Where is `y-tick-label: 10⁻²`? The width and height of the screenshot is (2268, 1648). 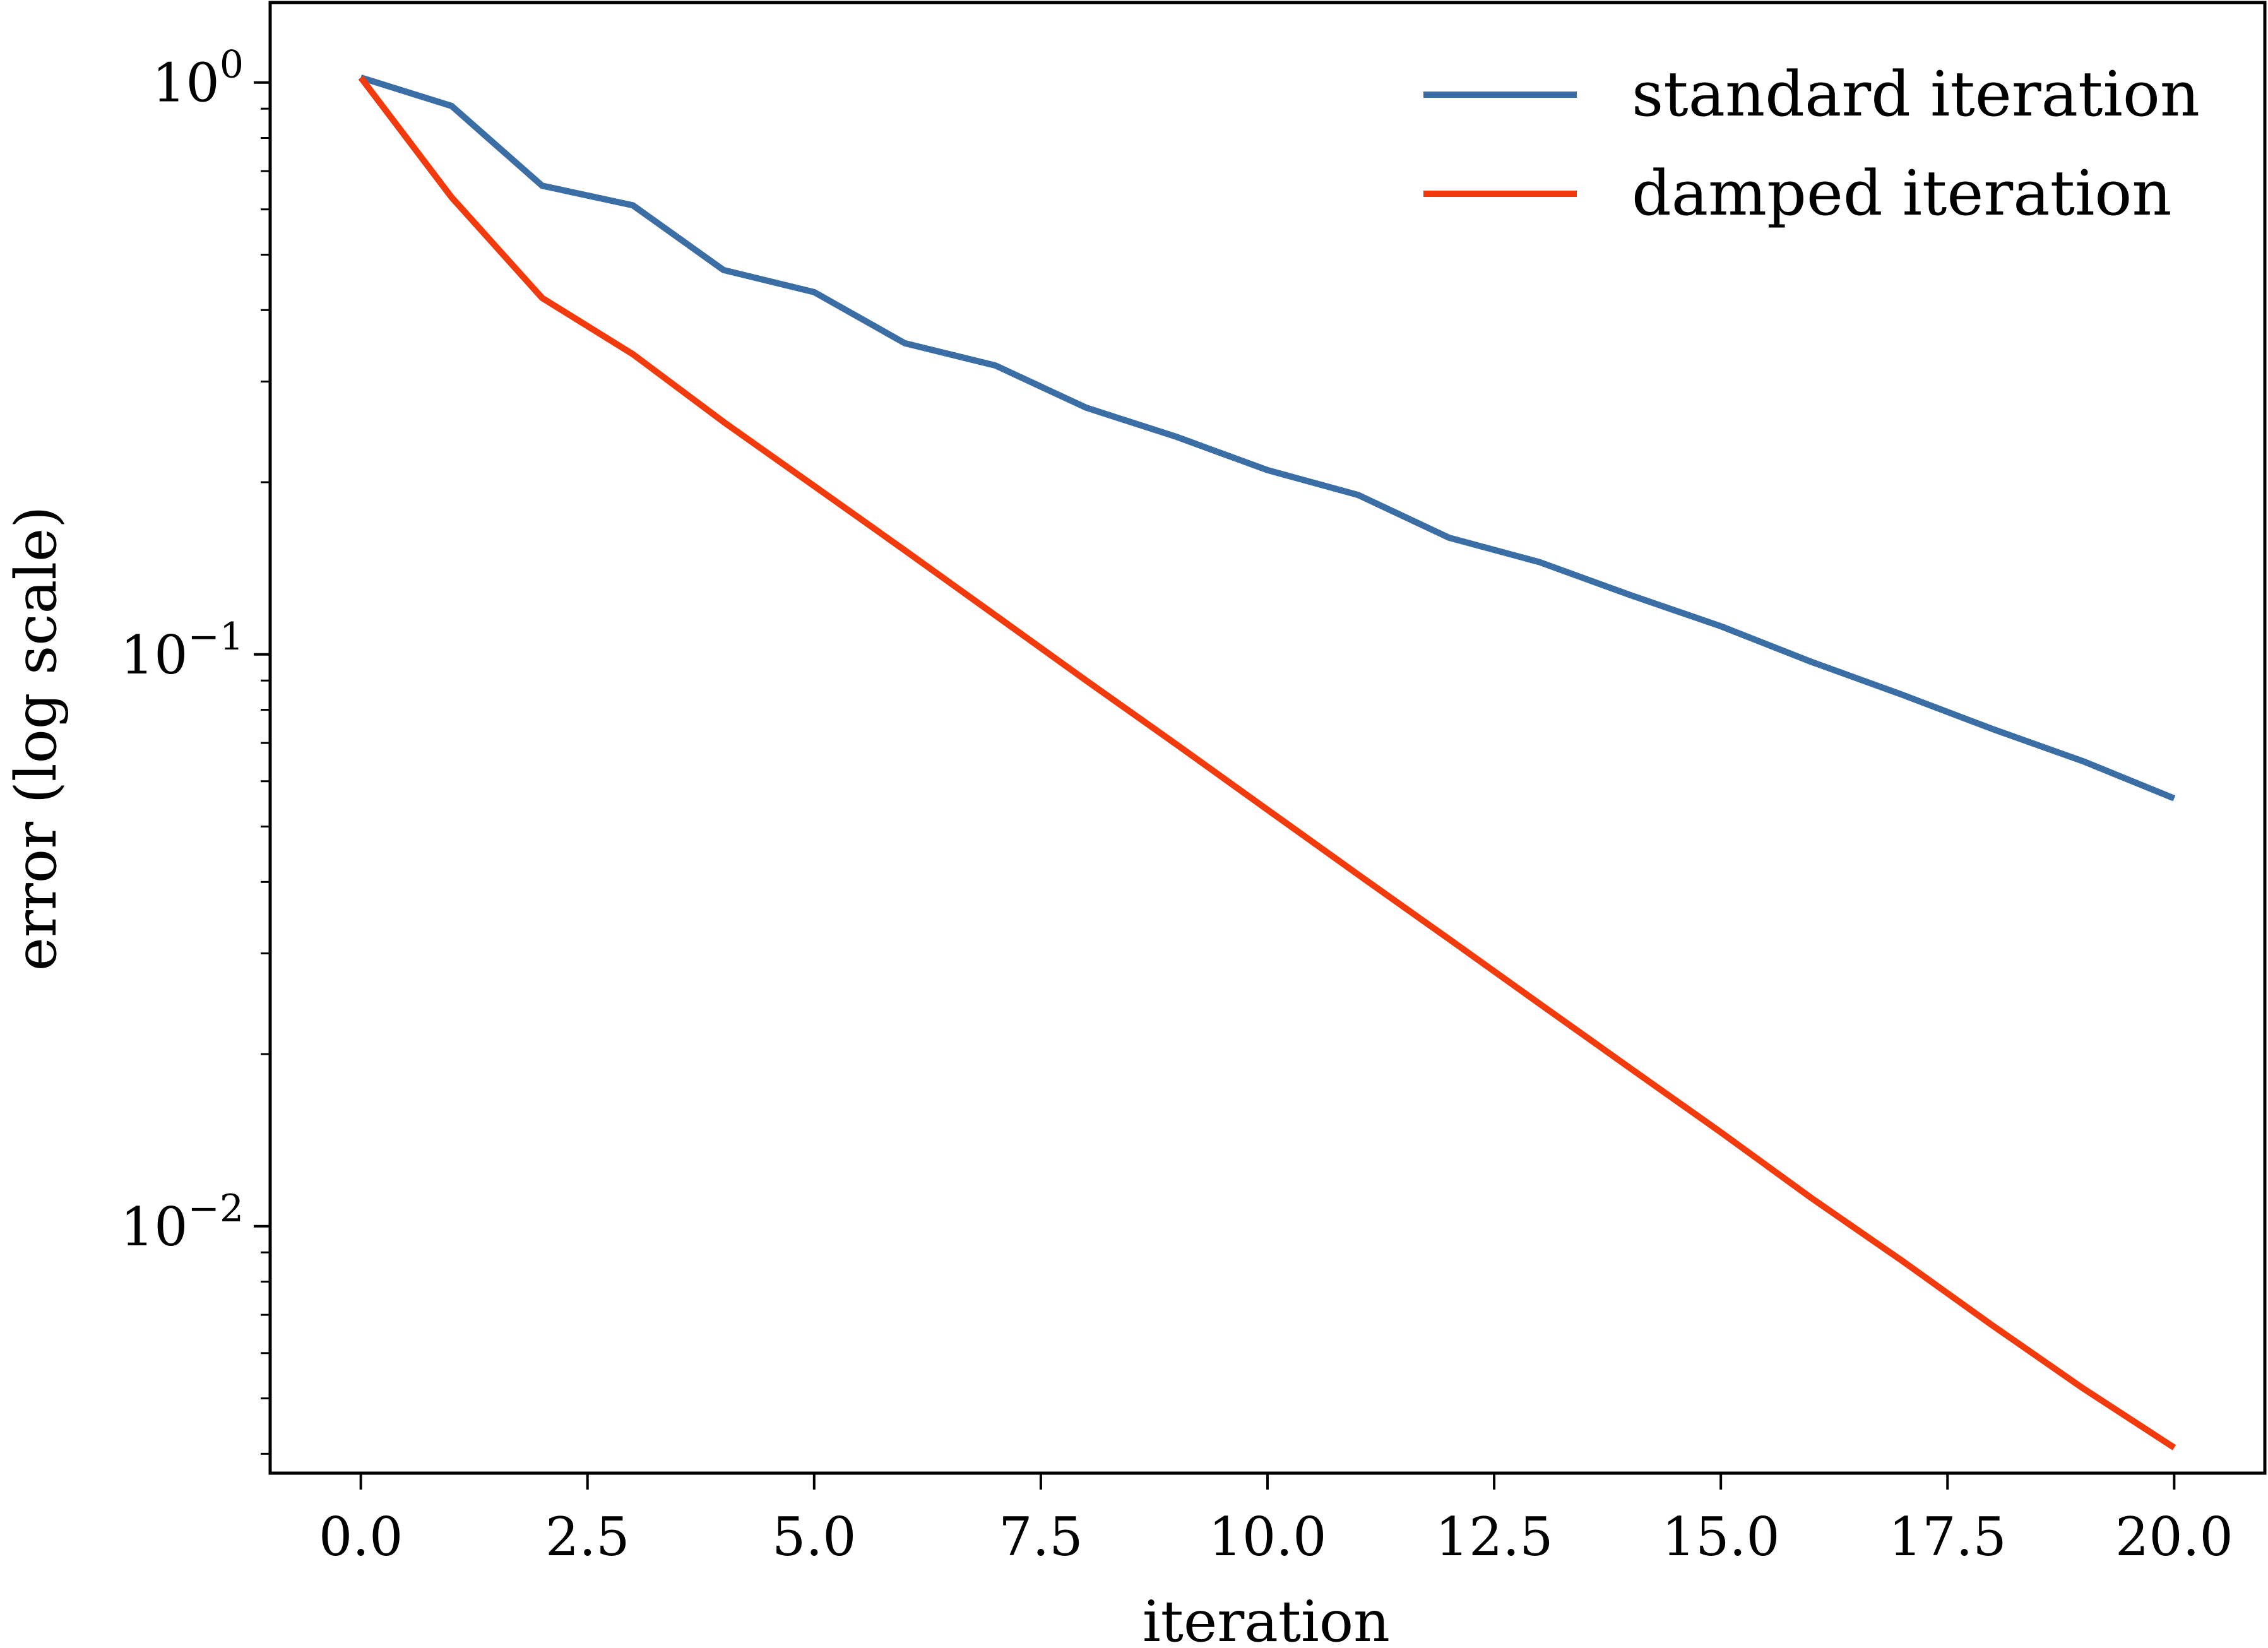
y-tick-label: 10⁻² is located at coordinates (182, 1222).